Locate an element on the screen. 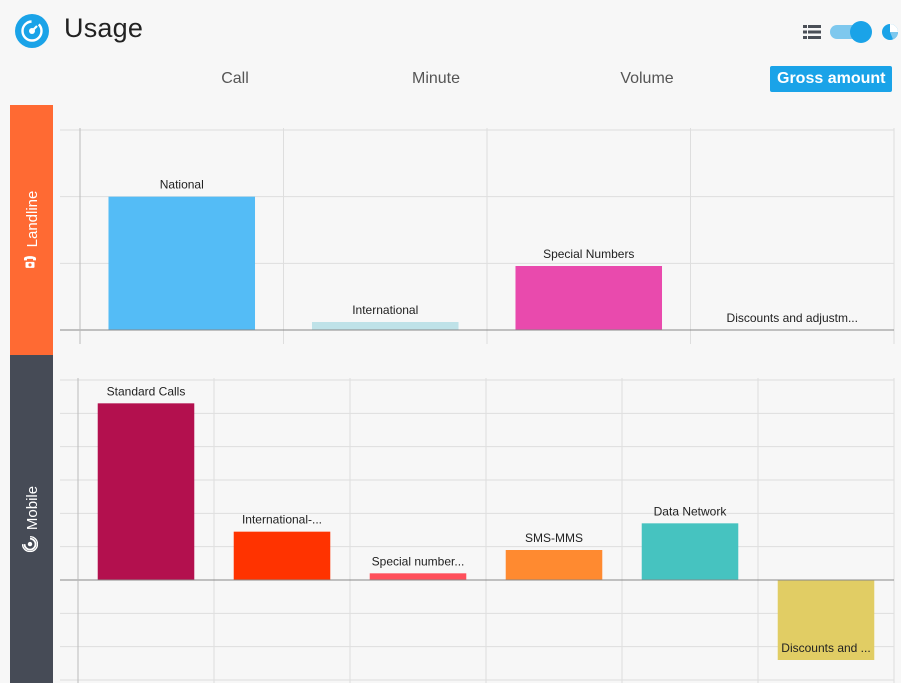 This screenshot has height=683, width=901. header: Usage is located at coordinates (450, 31).